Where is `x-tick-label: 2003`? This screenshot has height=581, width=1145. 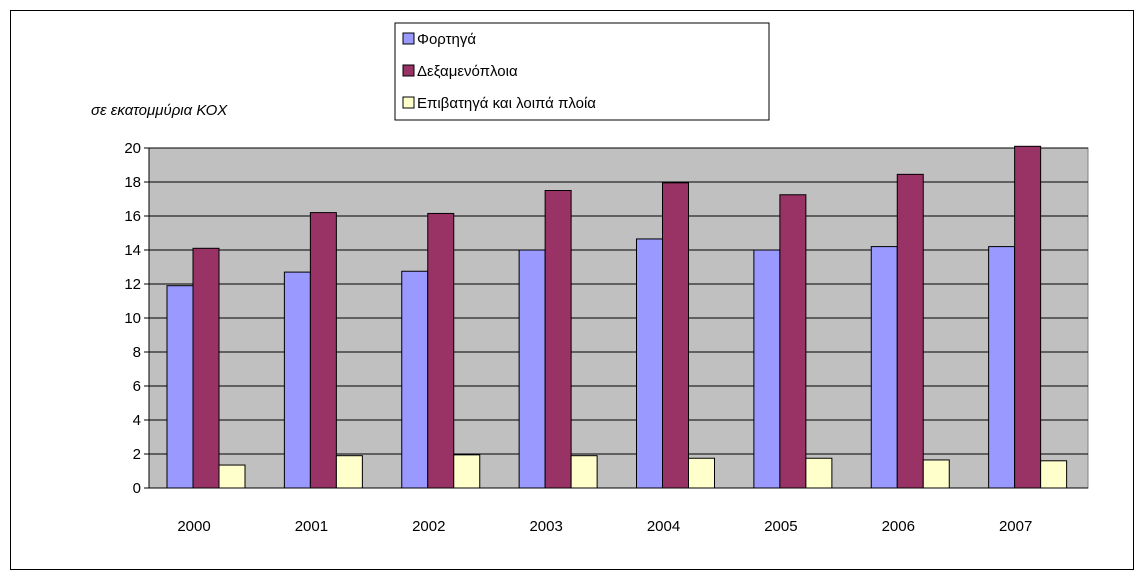
x-tick-label: 2003 is located at coordinates (545, 526).